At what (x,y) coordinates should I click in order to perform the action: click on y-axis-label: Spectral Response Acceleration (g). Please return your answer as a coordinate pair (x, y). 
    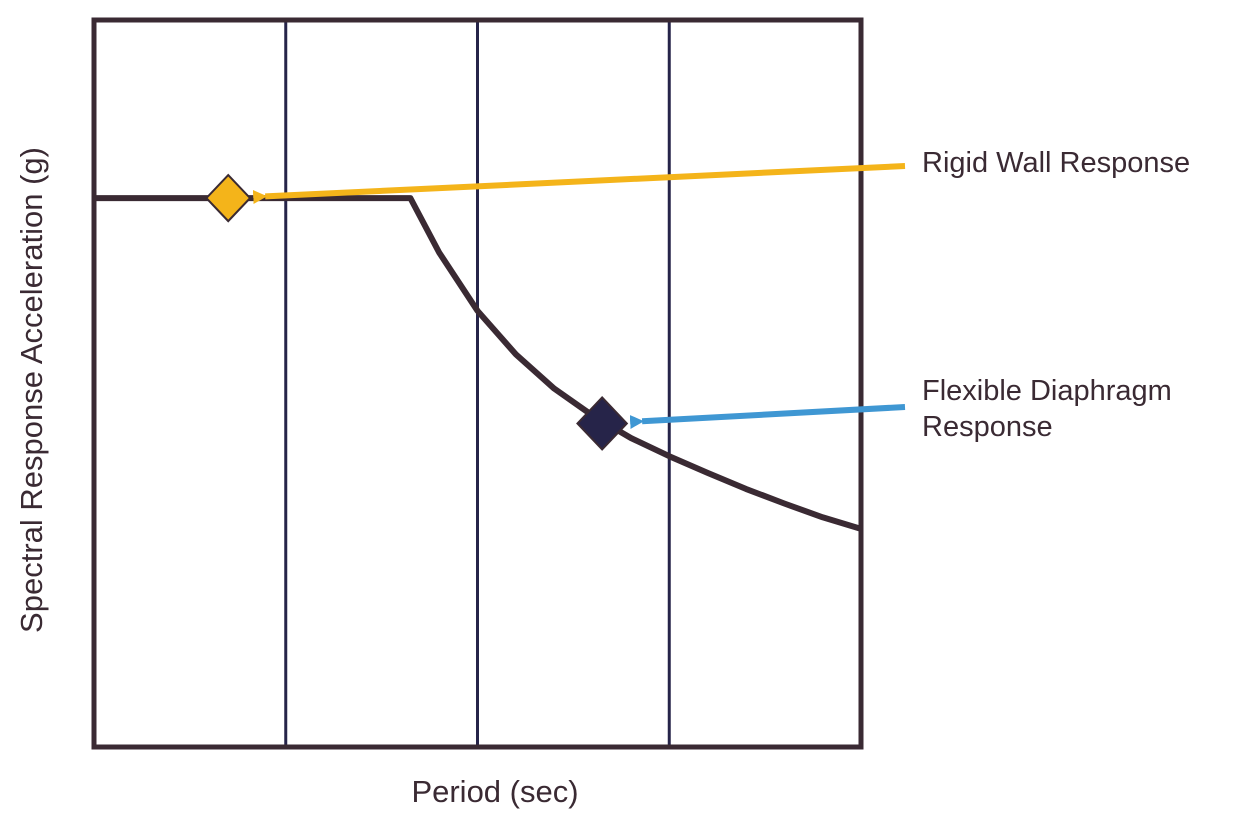
    Looking at the image, I should click on (31, 390).